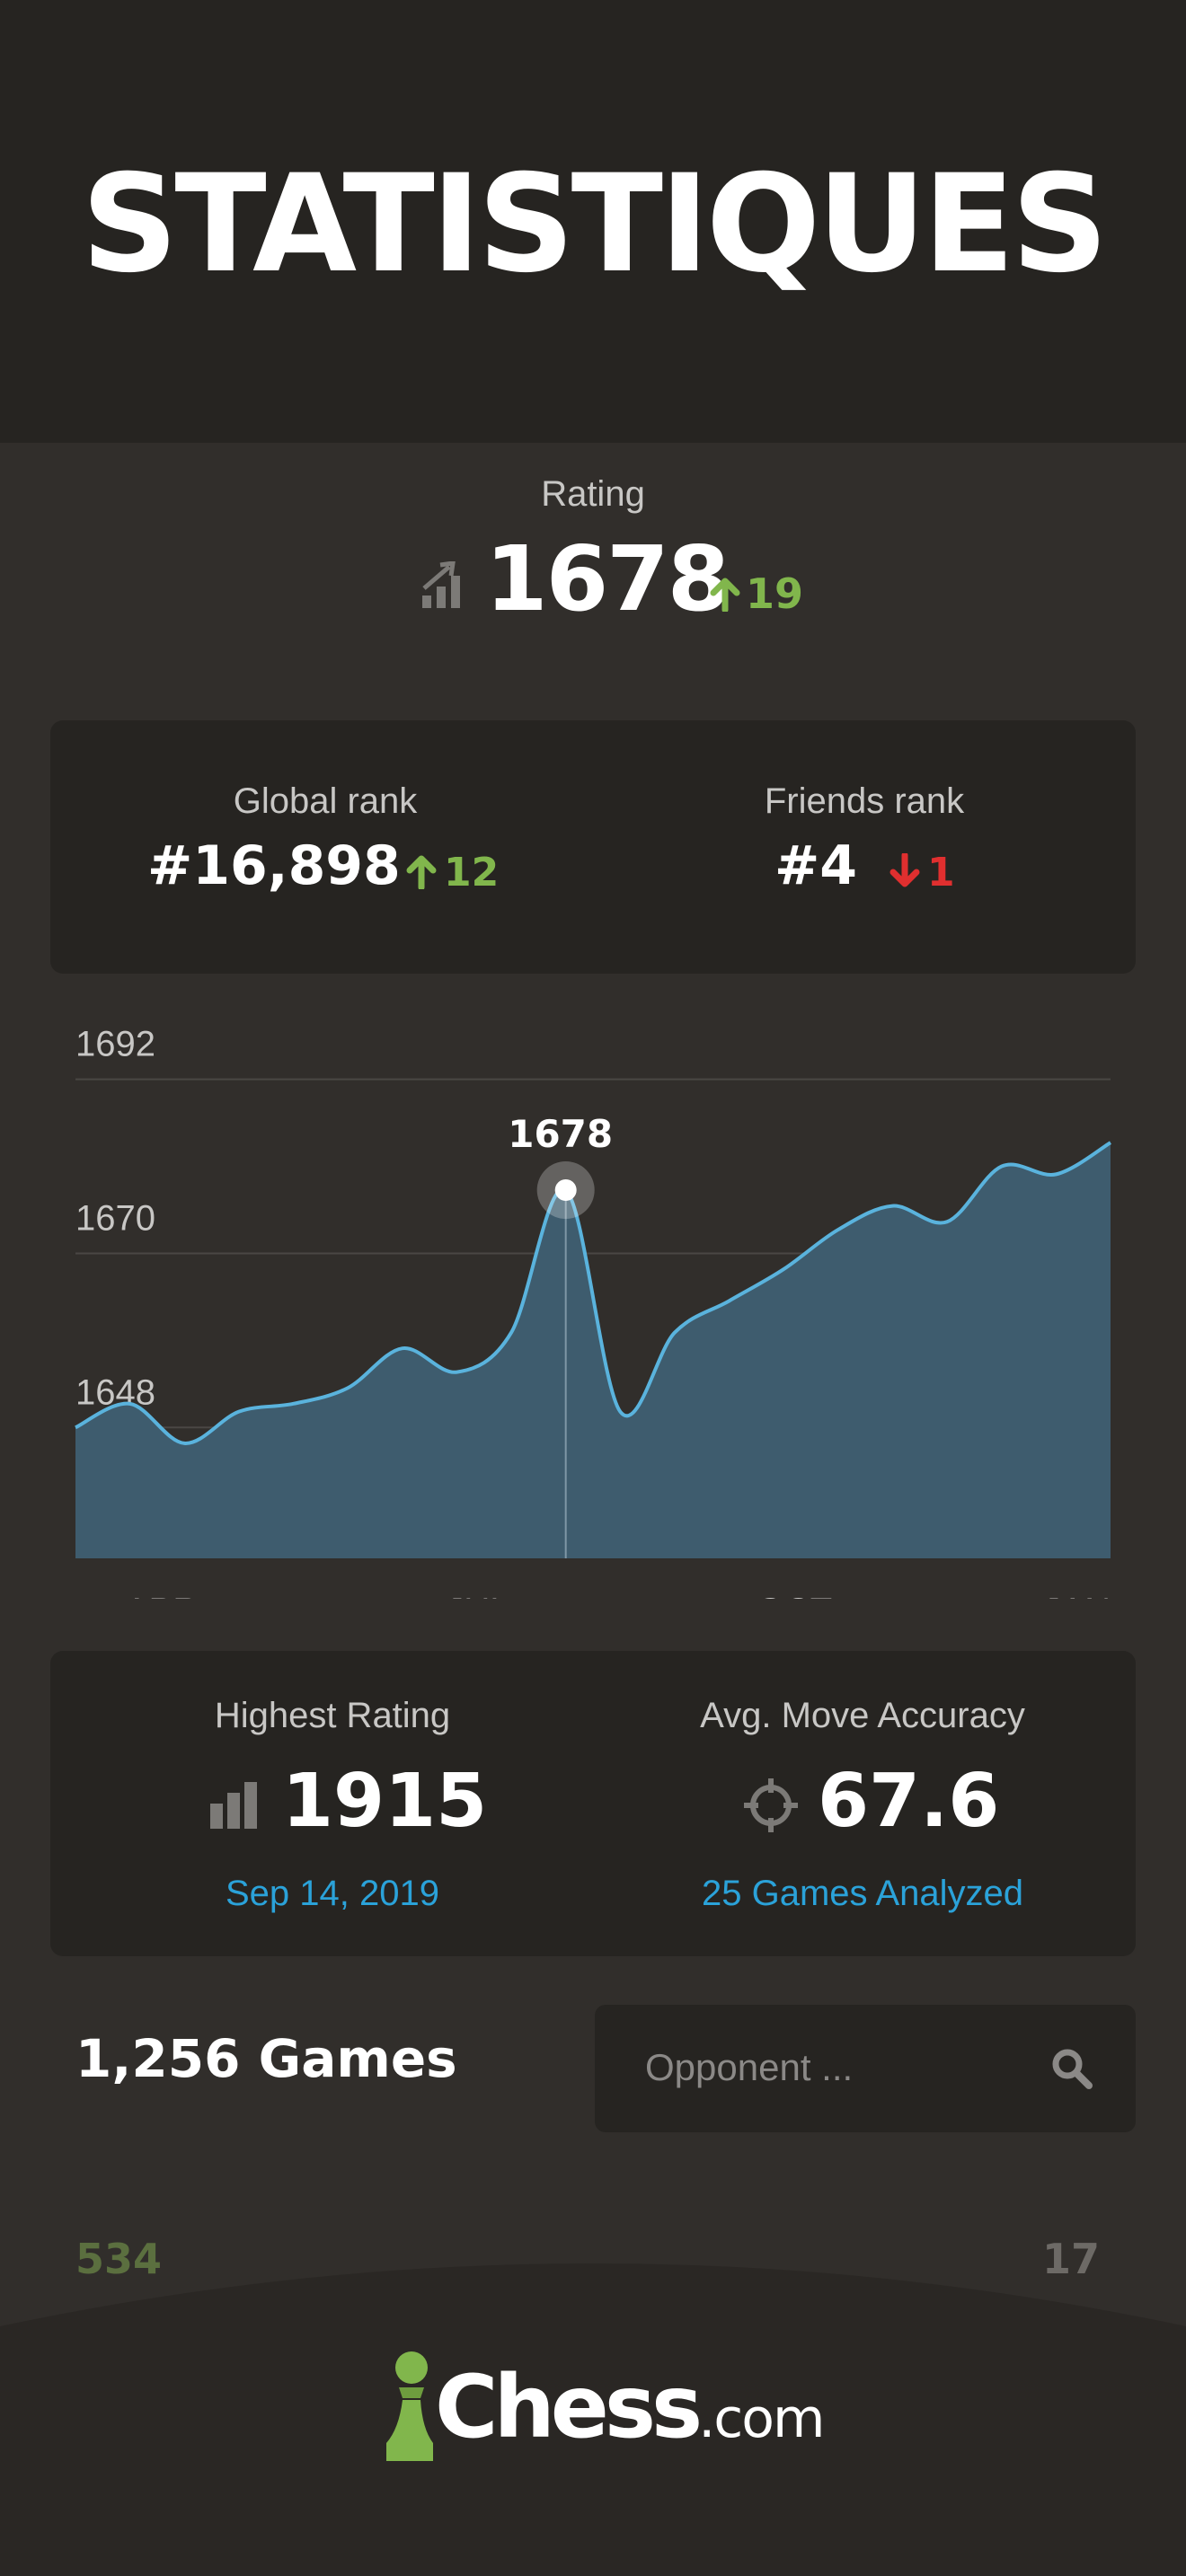 The width and height of the screenshot is (1186, 2576). What do you see at coordinates (922, 873) in the screenshot?
I see `friends-rank-change: 1` at bounding box center [922, 873].